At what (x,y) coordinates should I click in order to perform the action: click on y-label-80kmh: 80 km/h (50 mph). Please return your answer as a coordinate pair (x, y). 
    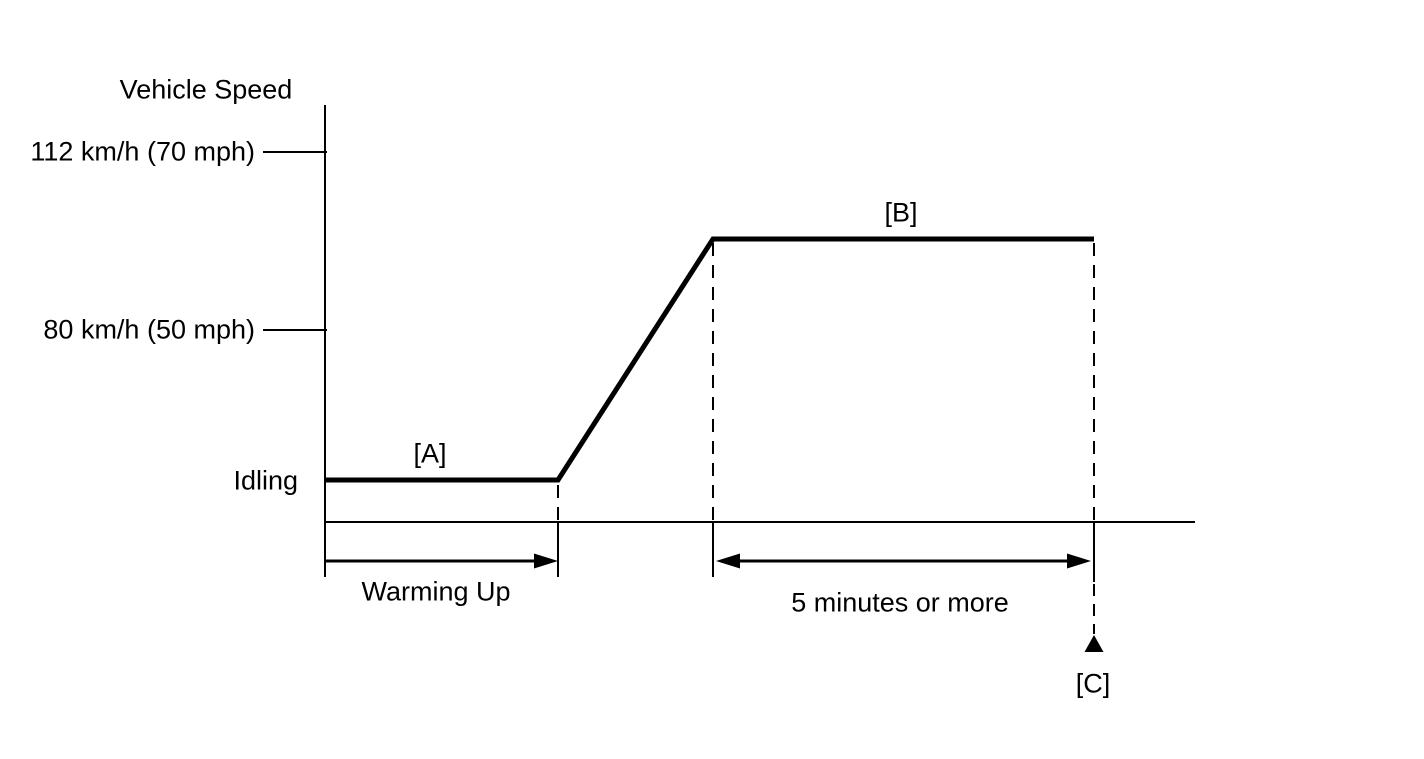
    Looking at the image, I should click on (149, 329).